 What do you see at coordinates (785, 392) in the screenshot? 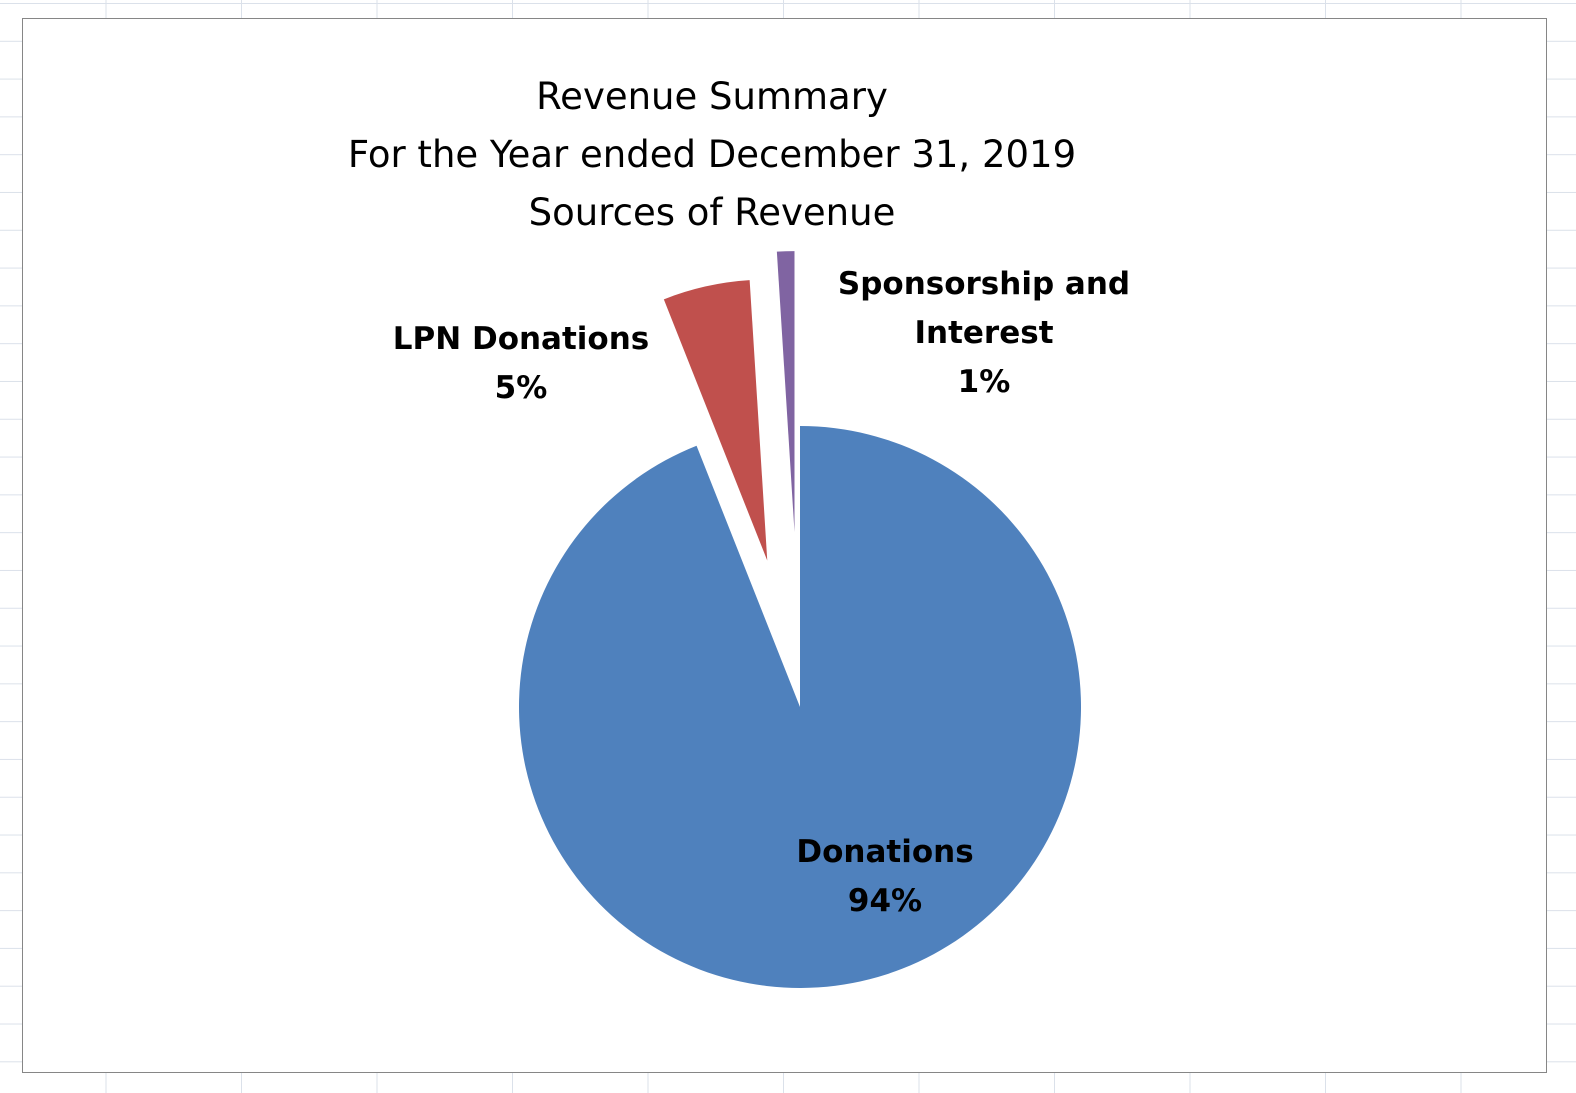
I see `pie-slice-sponsorship-and-interest` at bounding box center [785, 392].